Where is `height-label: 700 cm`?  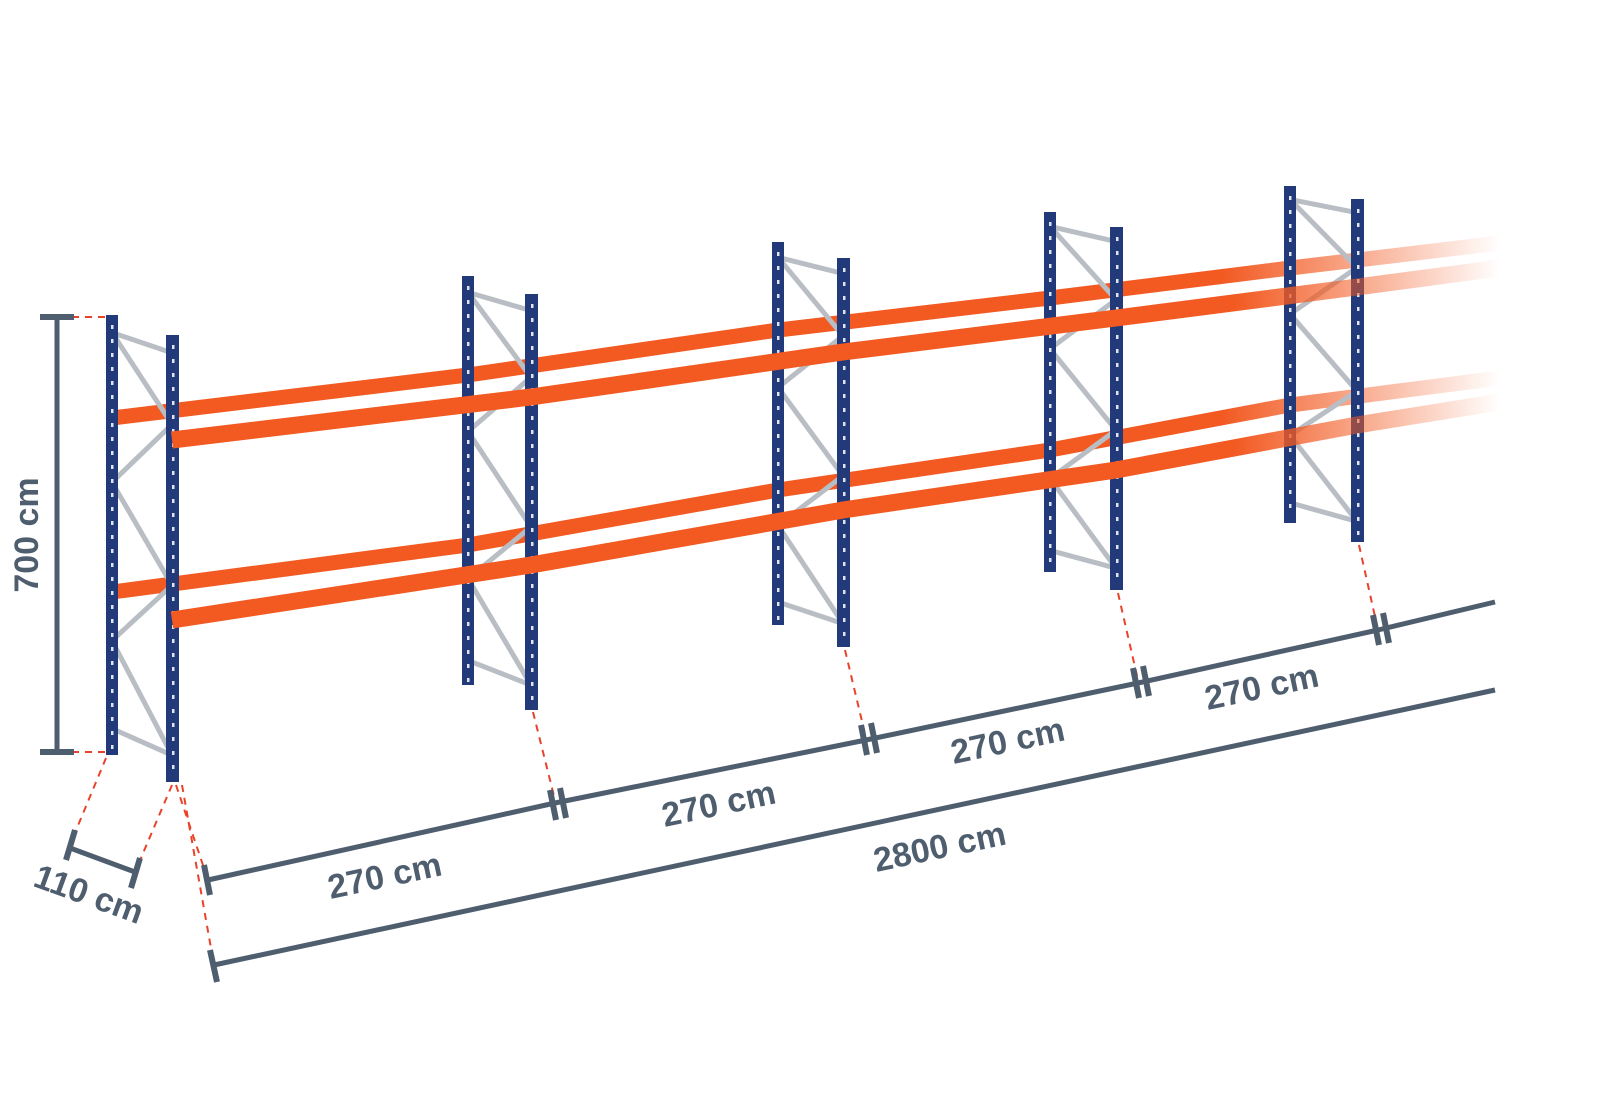
height-label: 700 cm is located at coordinates (27, 534).